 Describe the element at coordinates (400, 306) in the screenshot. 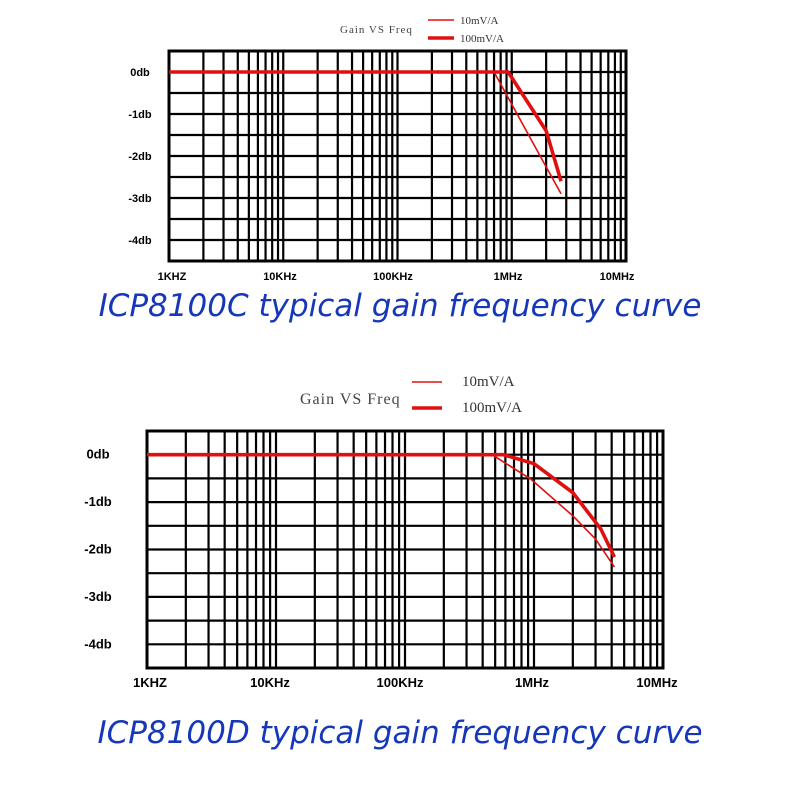

I see `chart-caption-icp8100c: ICP8100C typical gain frequency curve` at that location.